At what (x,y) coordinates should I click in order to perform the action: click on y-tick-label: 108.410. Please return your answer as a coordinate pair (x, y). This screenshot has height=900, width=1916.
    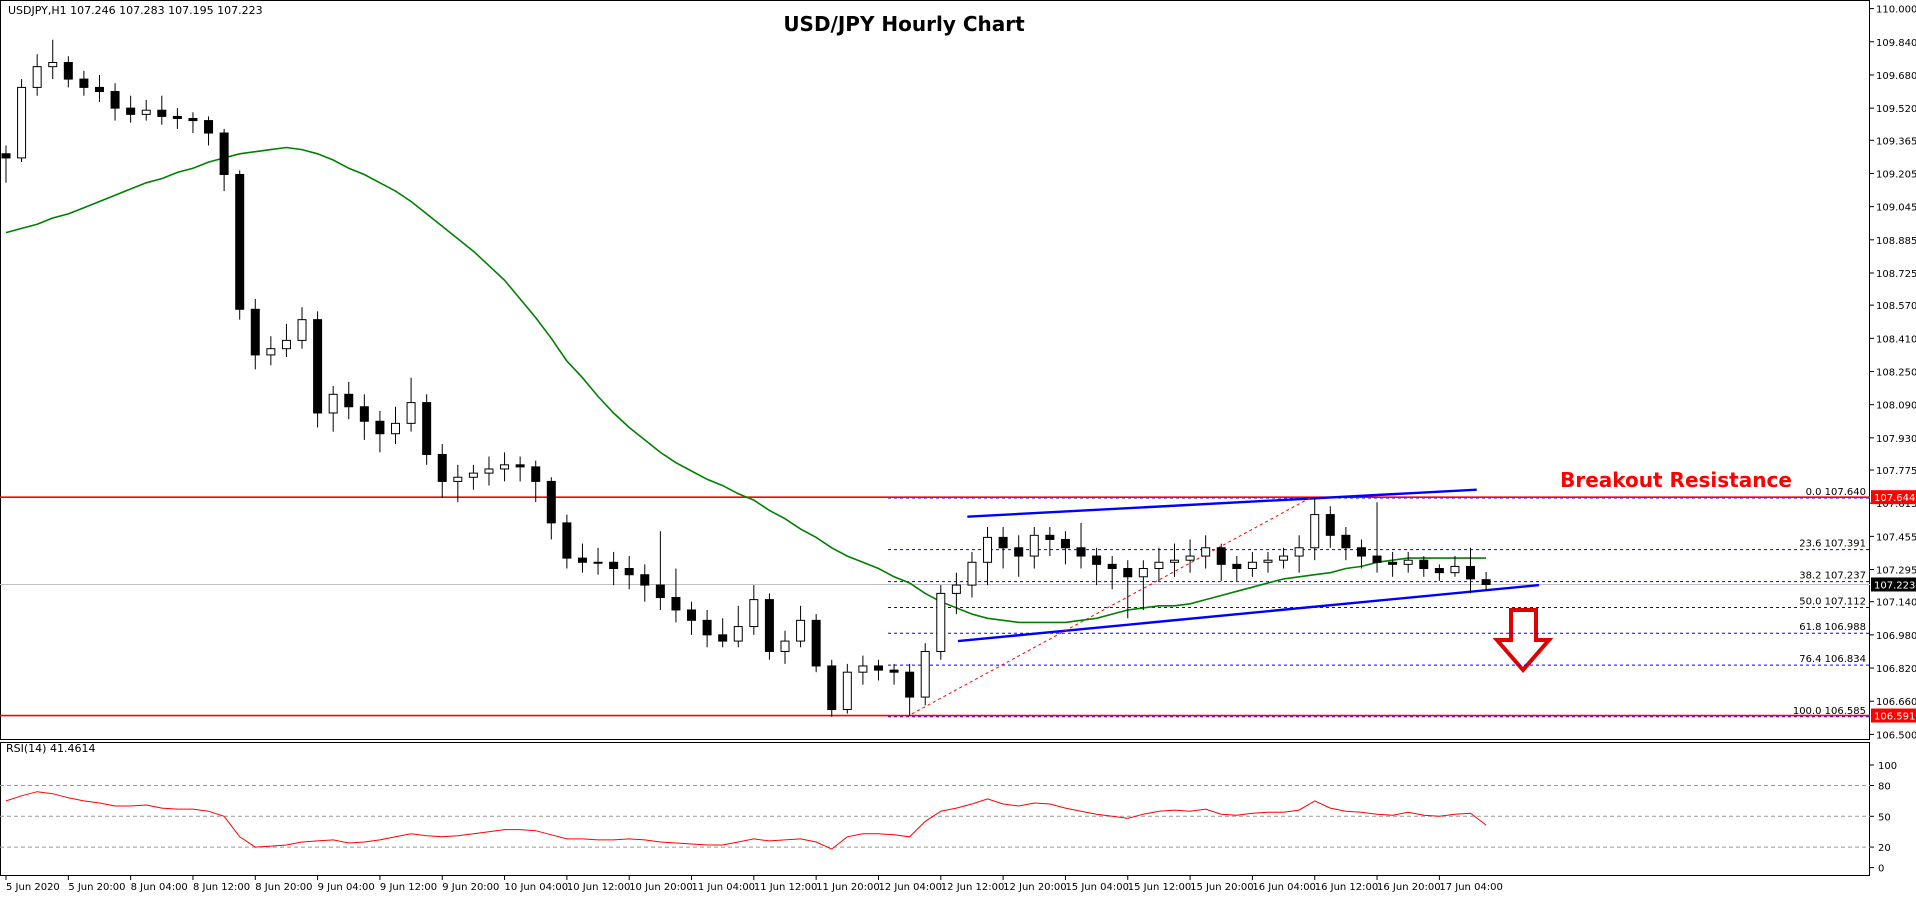
    Looking at the image, I should click on (1896, 339).